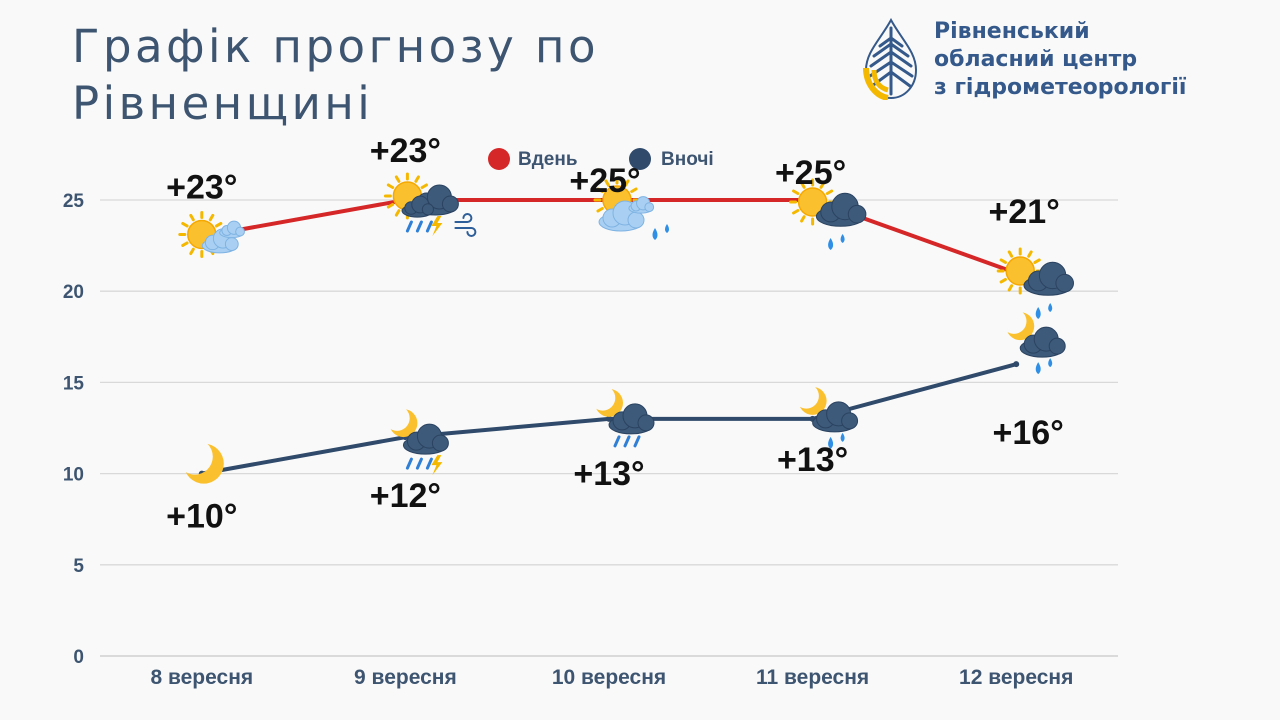 The width and height of the screenshot is (1280, 720). I want to click on logo-text-line-2: обласний центр, so click(1036, 59).